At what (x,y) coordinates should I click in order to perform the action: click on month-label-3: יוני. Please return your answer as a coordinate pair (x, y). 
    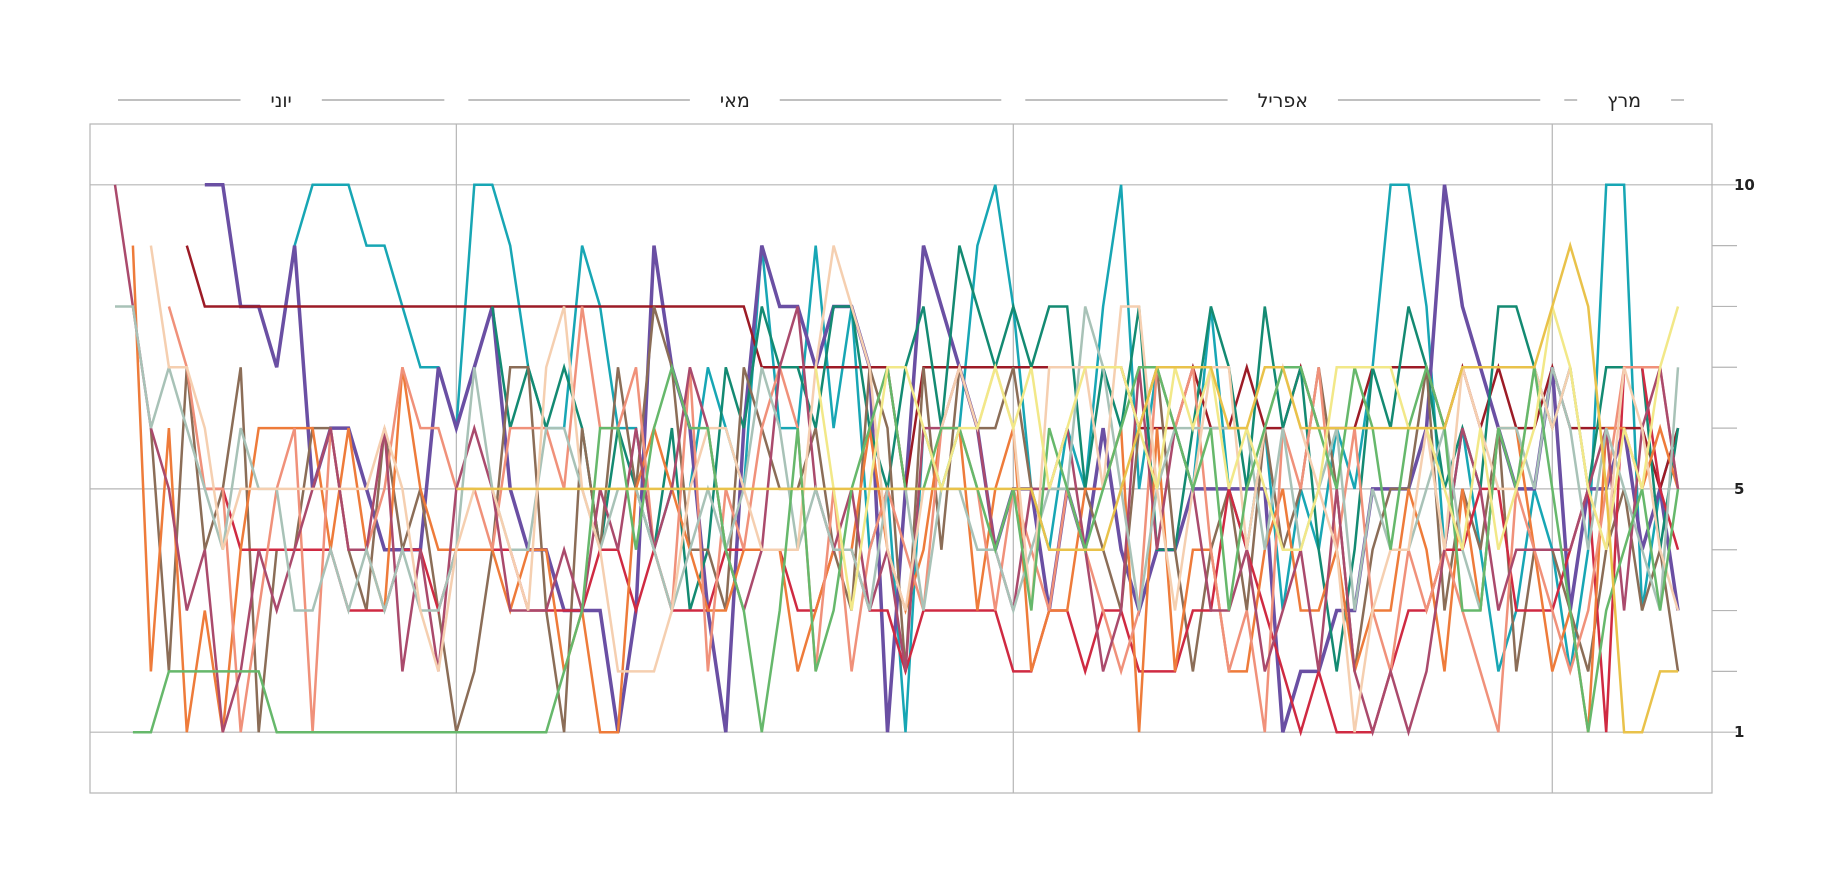
    Looking at the image, I should click on (281, 101).